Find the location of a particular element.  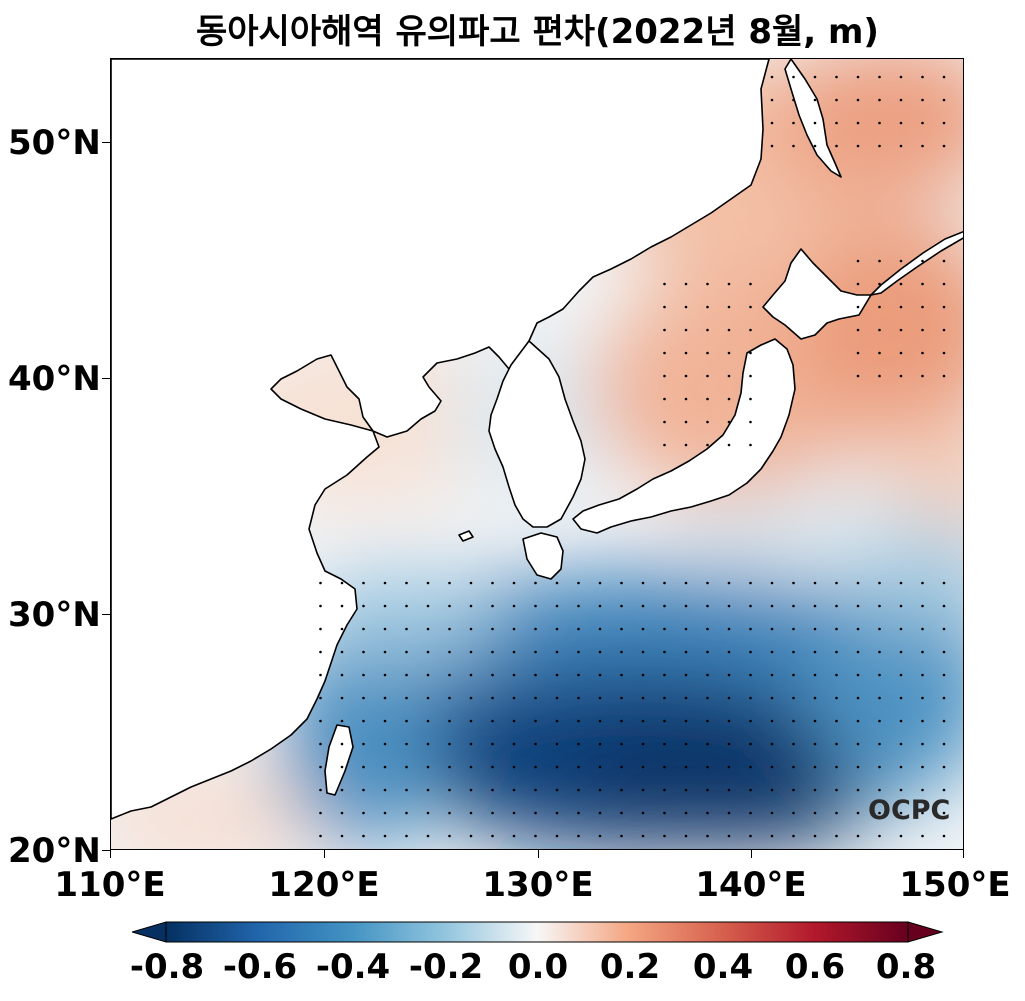

y-tick-label: 20°N is located at coordinates (54, 851).